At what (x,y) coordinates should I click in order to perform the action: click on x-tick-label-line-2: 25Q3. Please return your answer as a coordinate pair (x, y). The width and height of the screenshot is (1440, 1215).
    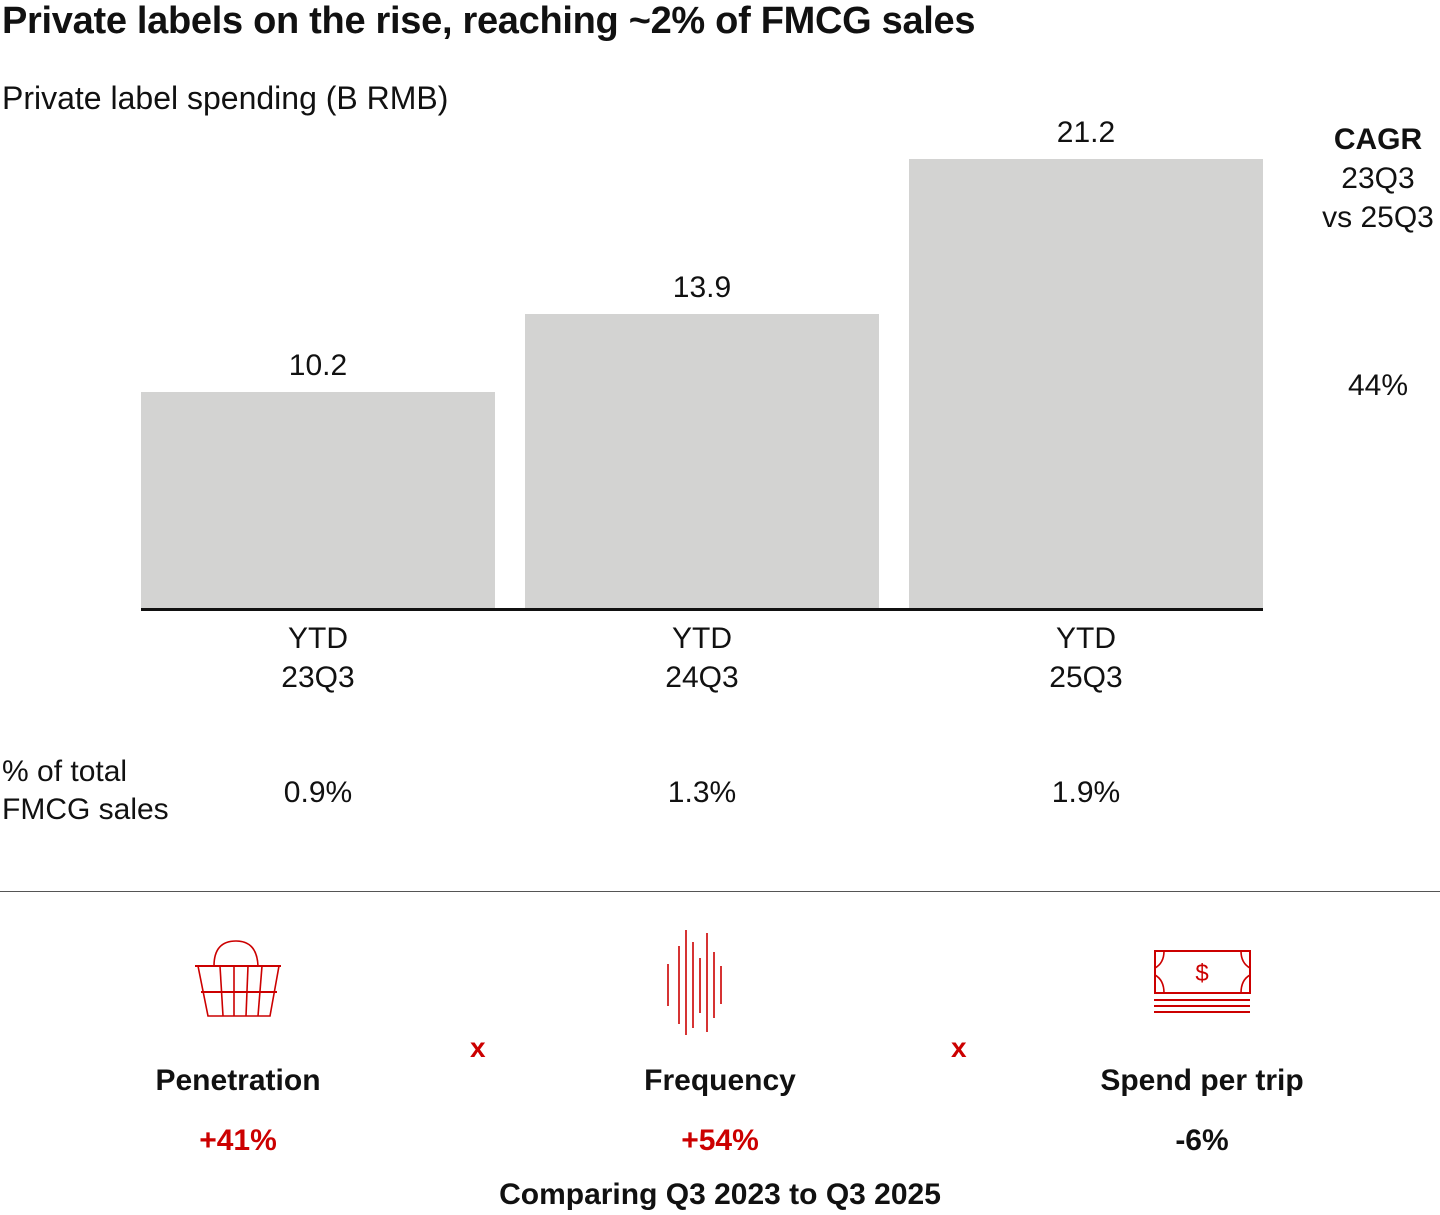
    Looking at the image, I should click on (1086, 677).